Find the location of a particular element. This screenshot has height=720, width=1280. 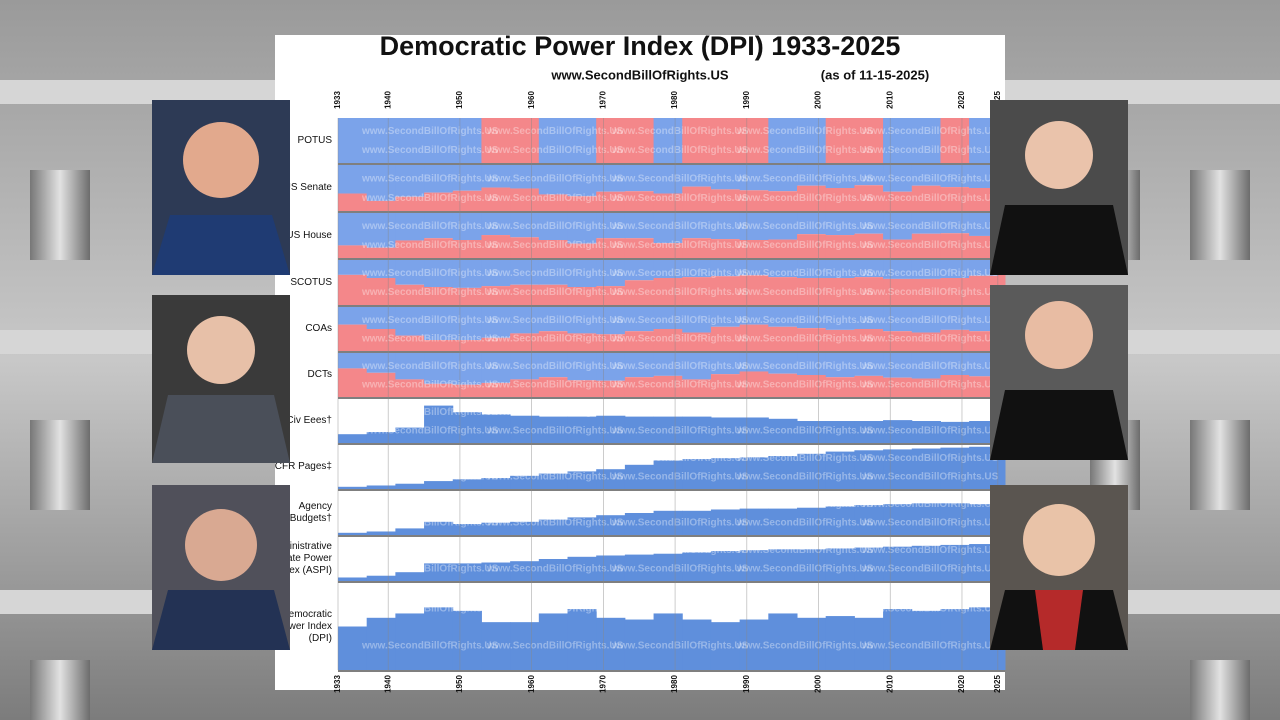

chart-title: Democratic Power Index (DPI) 1933-2025 is located at coordinates (640, 46).